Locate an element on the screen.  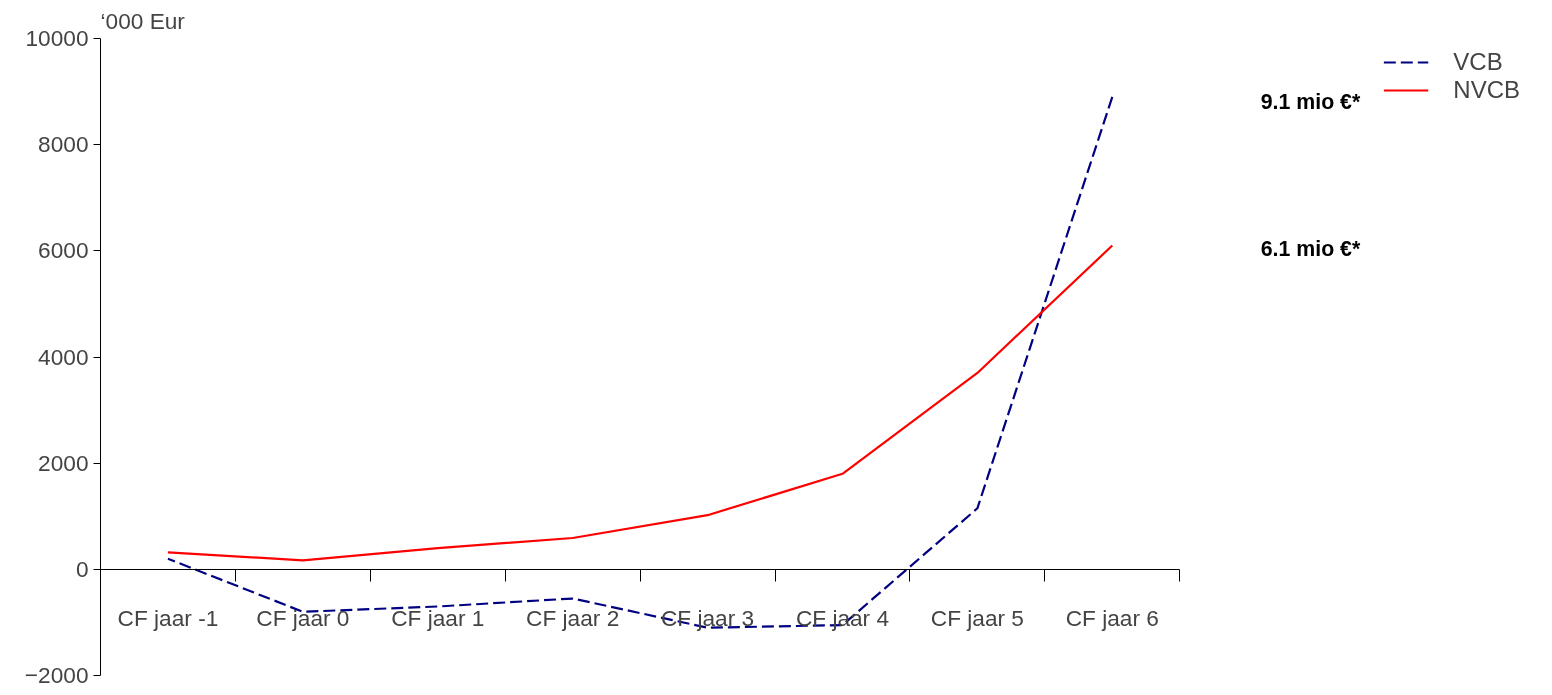
x-tick-label: CF jaar 1 is located at coordinates (438, 618).